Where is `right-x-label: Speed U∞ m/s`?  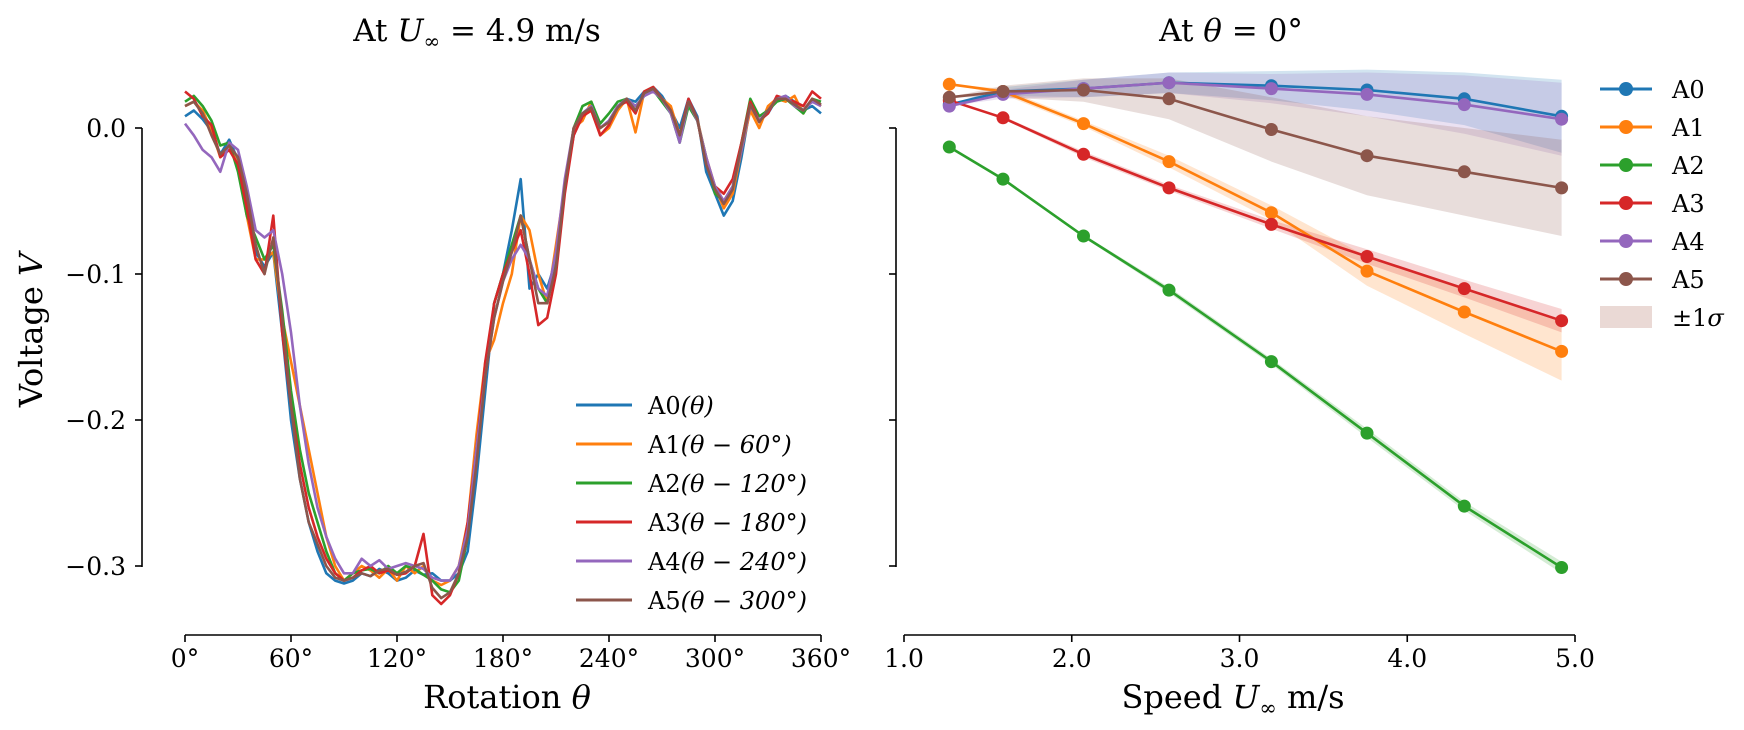
right-x-label: Speed U∞ m/s is located at coordinates (1232, 699).